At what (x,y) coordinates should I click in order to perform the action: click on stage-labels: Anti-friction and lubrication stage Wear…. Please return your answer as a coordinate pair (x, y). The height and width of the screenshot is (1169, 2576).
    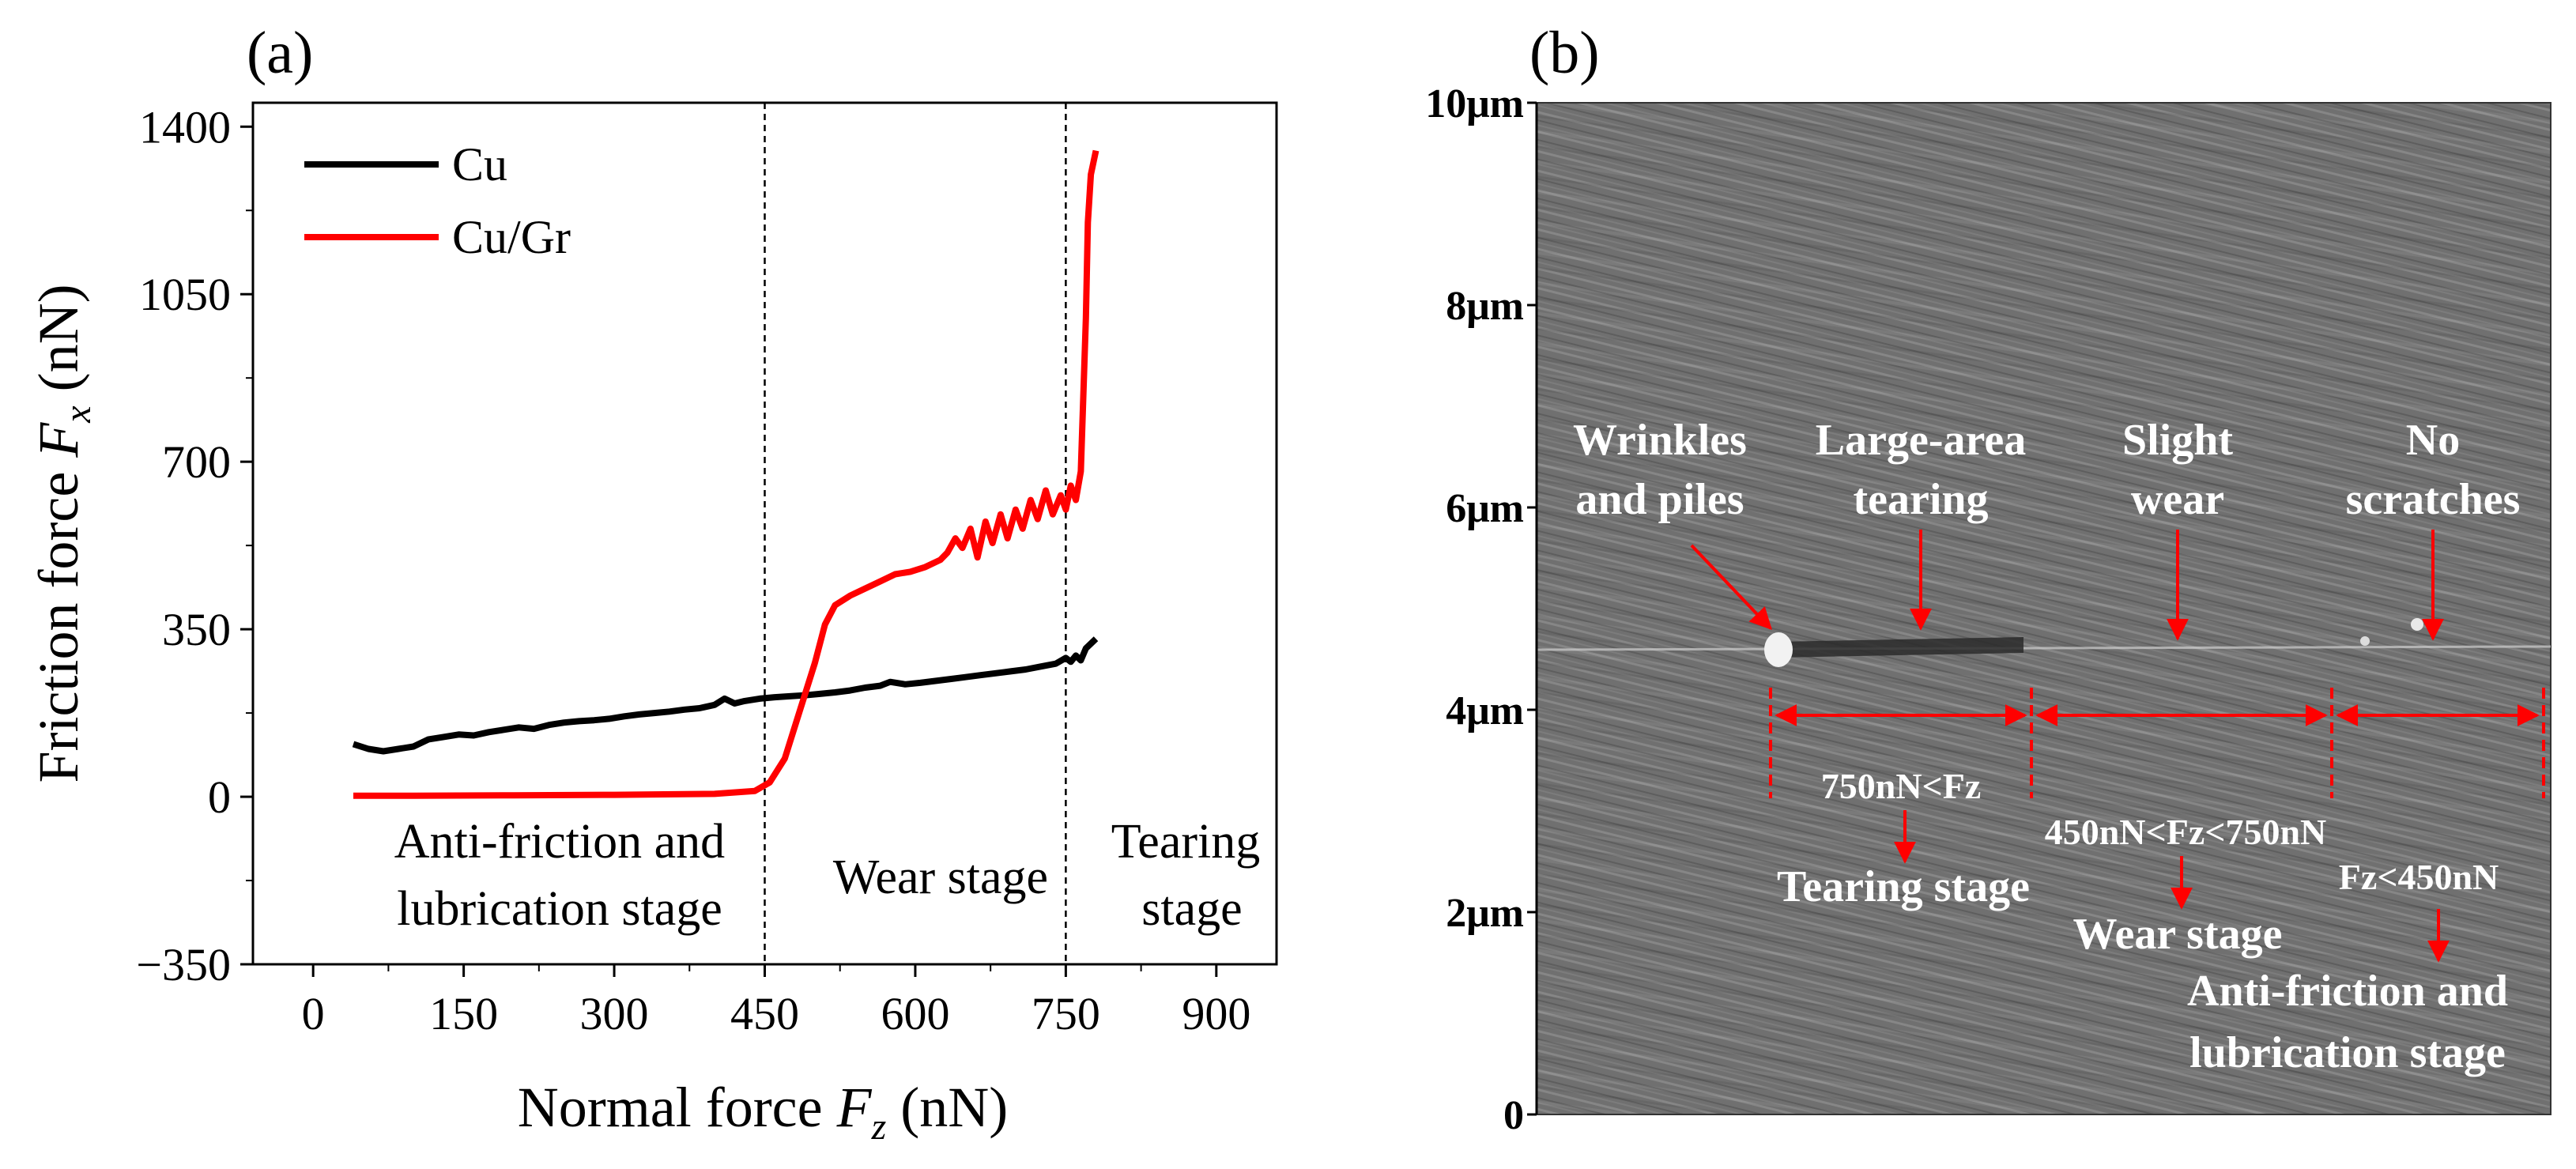
    Looking at the image, I should click on (827, 875).